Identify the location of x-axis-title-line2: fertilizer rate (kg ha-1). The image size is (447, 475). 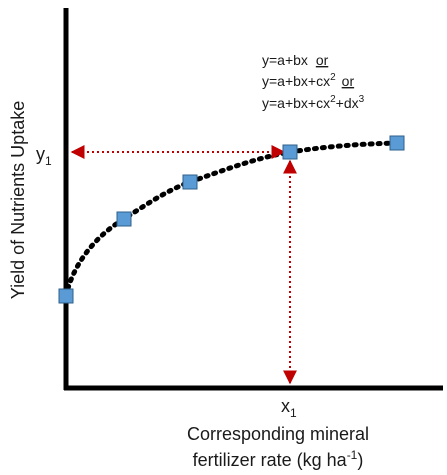
(278, 459).